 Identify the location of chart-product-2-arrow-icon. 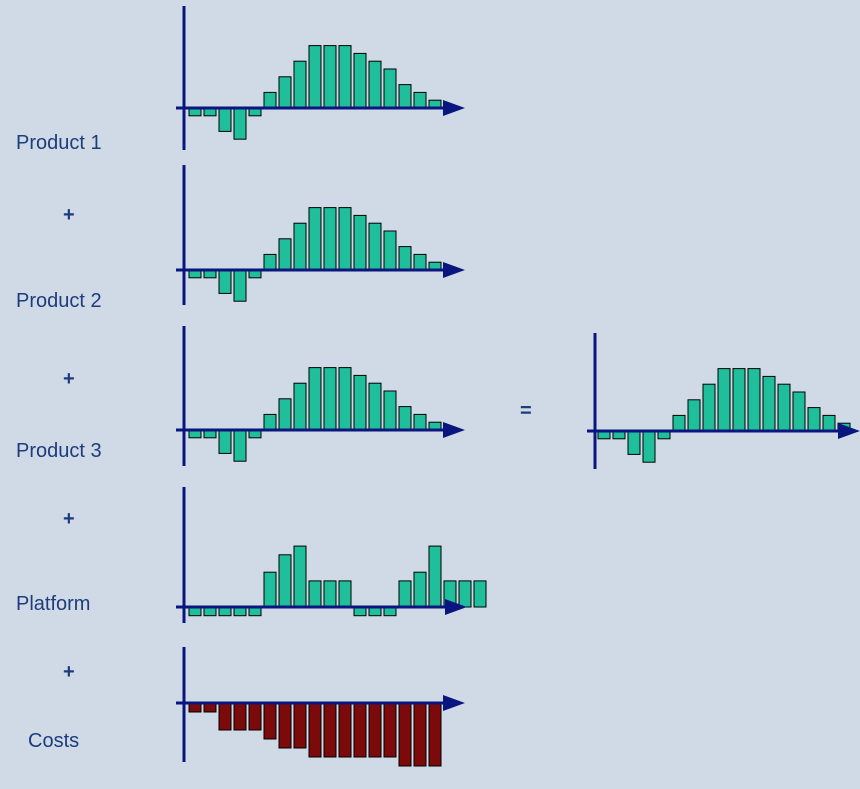
(454, 270).